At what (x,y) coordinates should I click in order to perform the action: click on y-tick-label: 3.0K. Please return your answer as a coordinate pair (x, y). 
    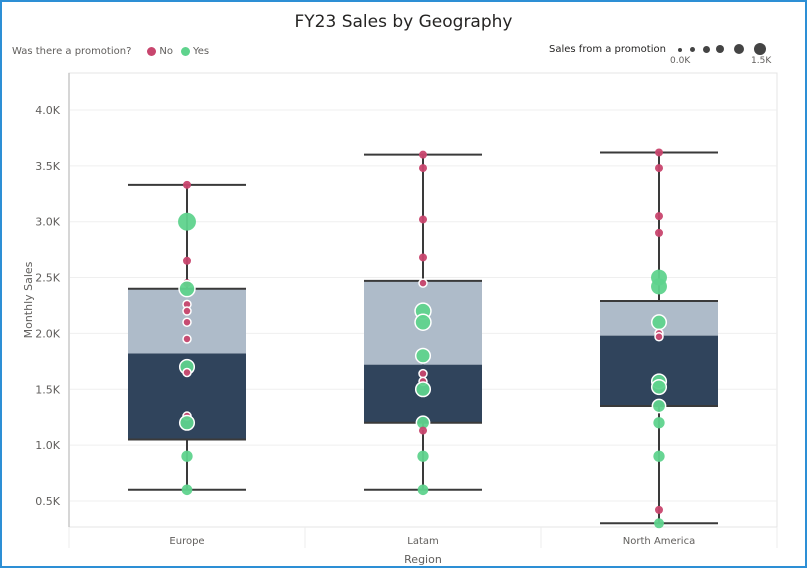
    Looking at the image, I should click on (47, 222).